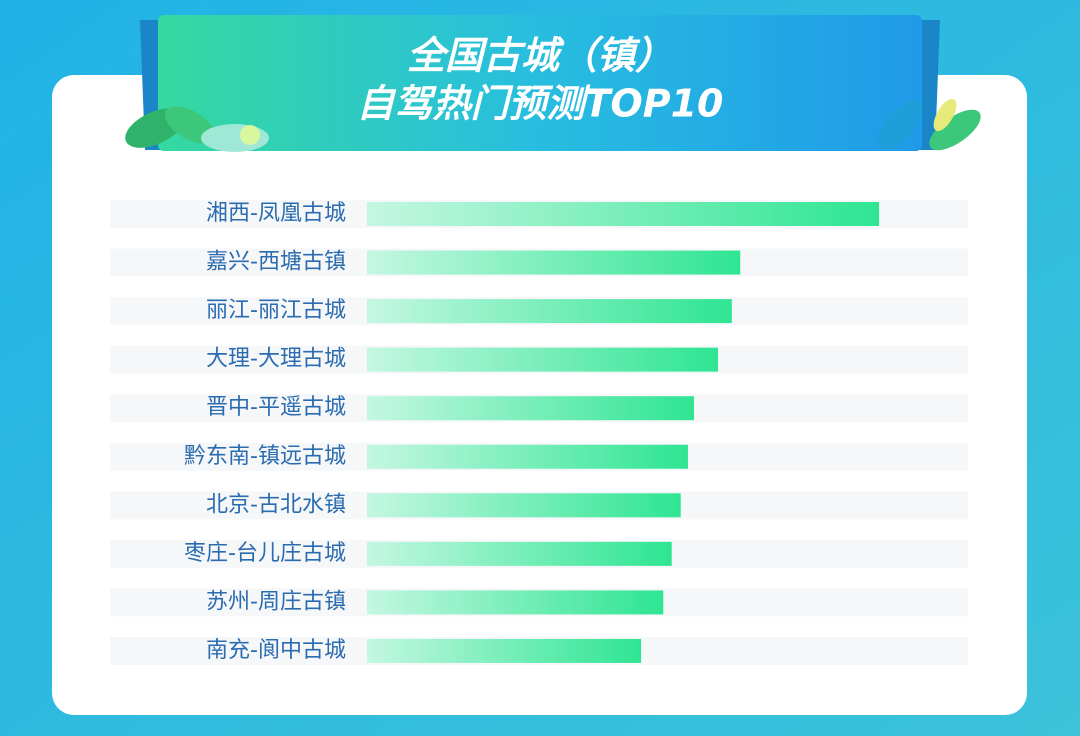 The height and width of the screenshot is (736, 1080). Describe the element at coordinates (276, 359) in the screenshot. I see `category-label: 大理-大理古城` at that location.